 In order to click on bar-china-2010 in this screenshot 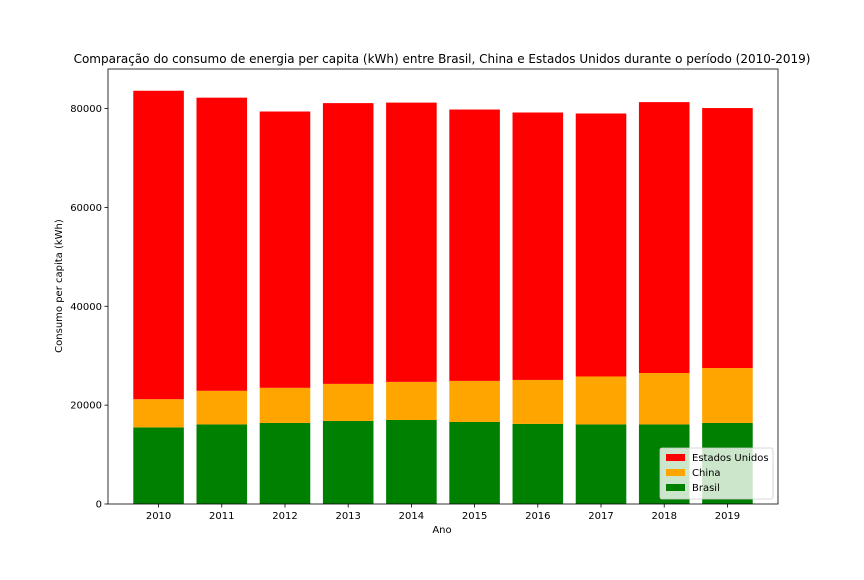, I will do `click(158, 413)`.